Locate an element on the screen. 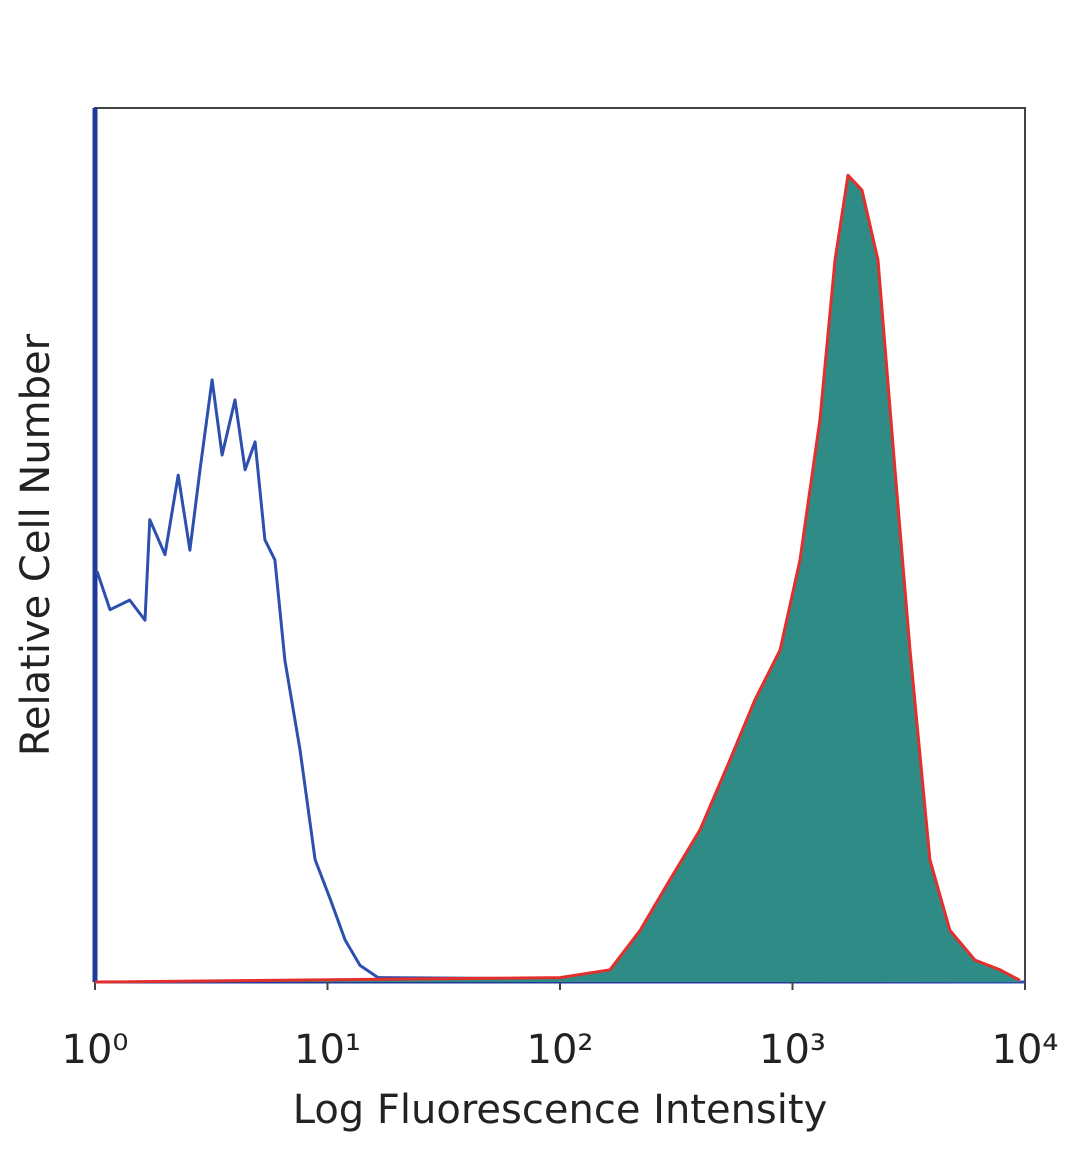  x-tick-label: 10¹ is located at coordinates (327, 1050).